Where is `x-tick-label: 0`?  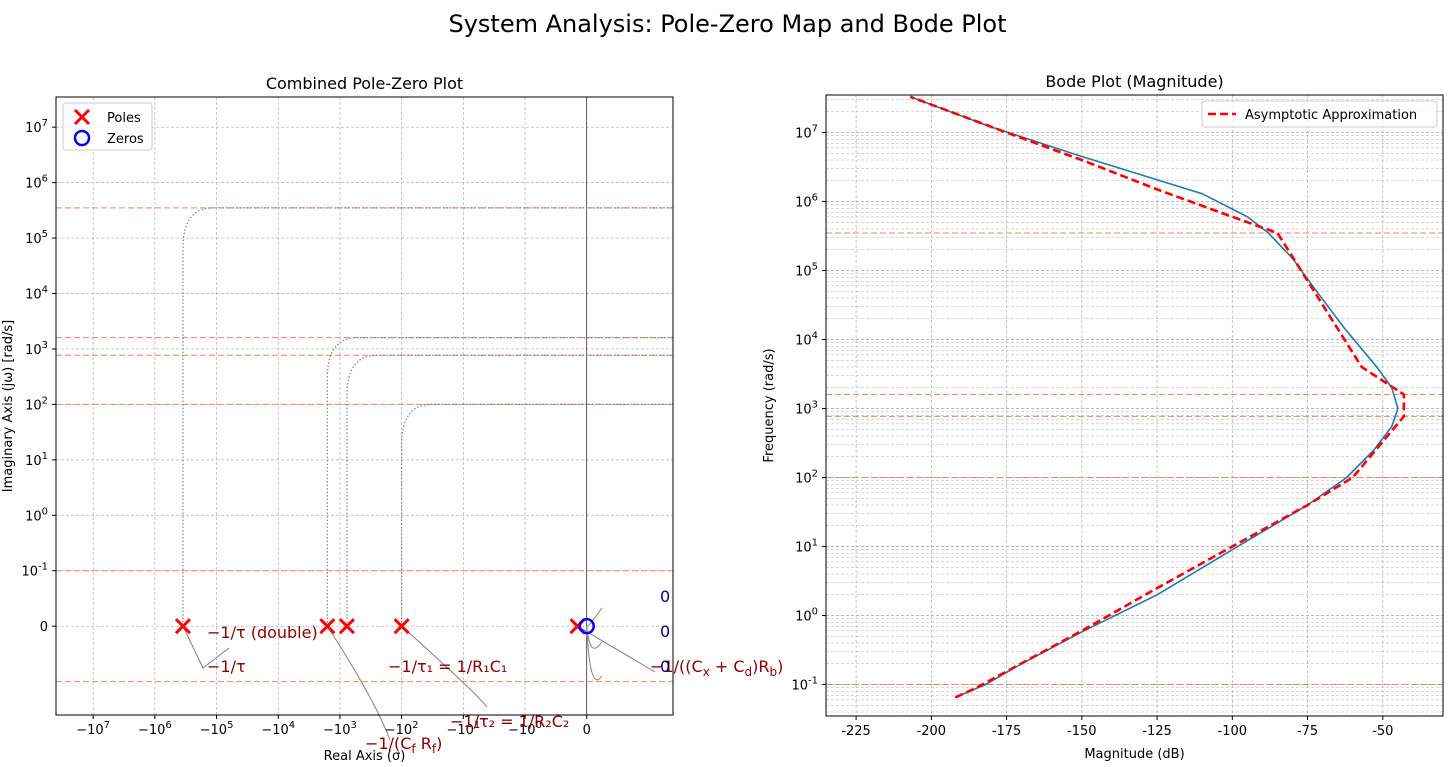 x-tick-label: 0 is located at coordinates (587, 730).